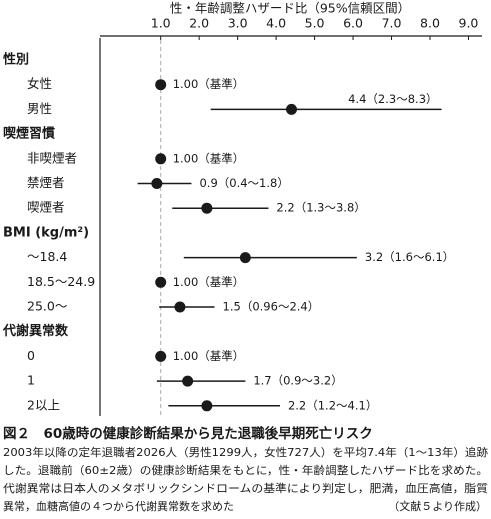  What do you see at coordinates (392, 23) in the screenshot?
I see `x-tick-label: 7.0` at bounding box center [392, 23].